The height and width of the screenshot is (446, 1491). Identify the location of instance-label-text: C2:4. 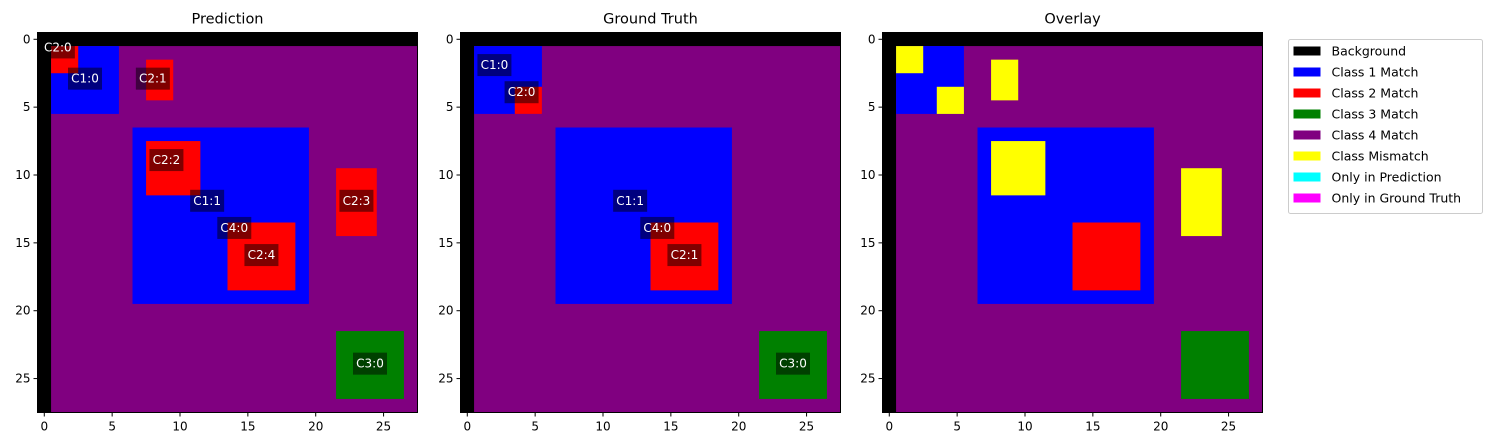
(262, 255).